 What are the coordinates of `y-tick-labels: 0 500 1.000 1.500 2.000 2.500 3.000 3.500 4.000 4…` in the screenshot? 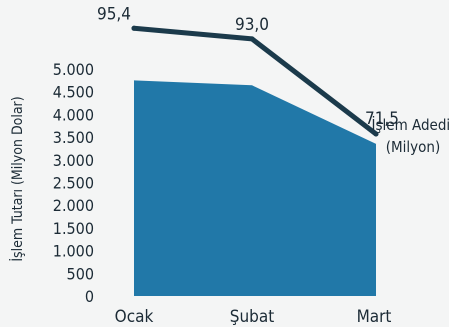 It's located at (73, 183).